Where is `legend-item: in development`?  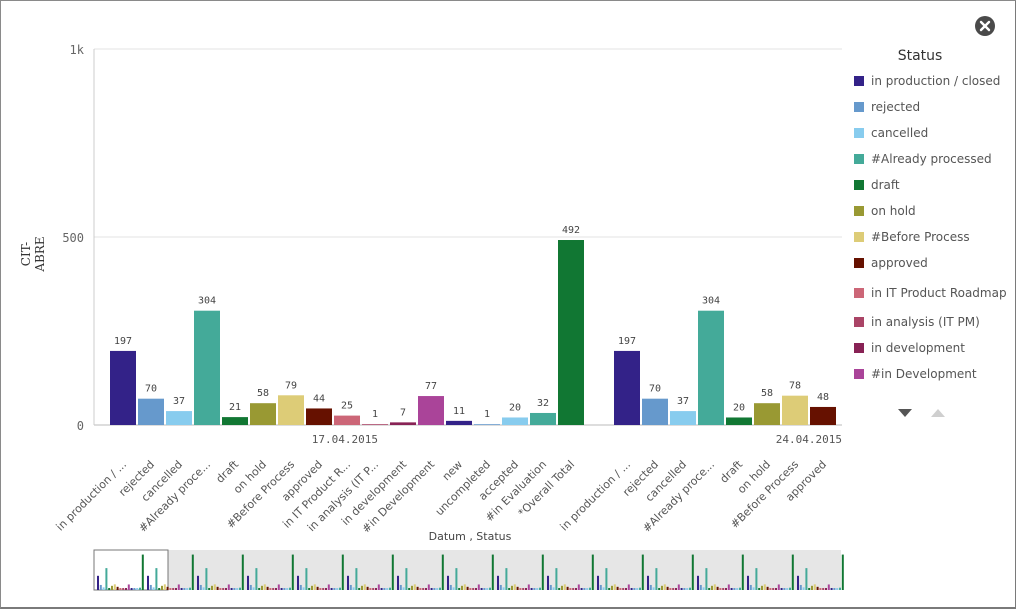 legend-item: in development is located at coordinates (909, 350).